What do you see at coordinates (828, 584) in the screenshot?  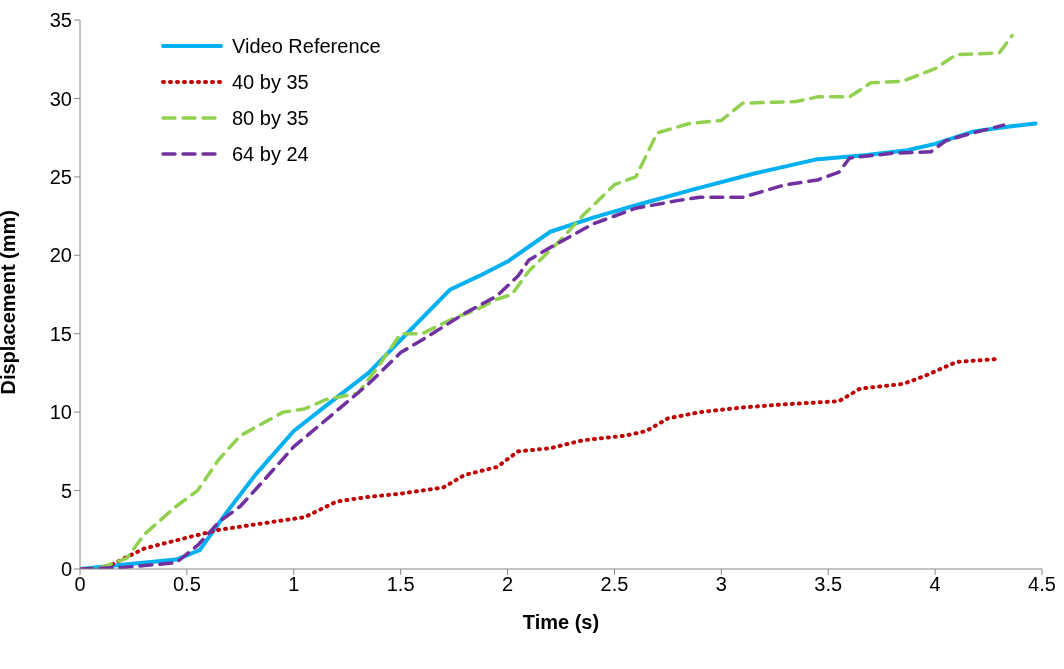 I see `x-tick-label: 3.5` at bounding box center [828, 584].